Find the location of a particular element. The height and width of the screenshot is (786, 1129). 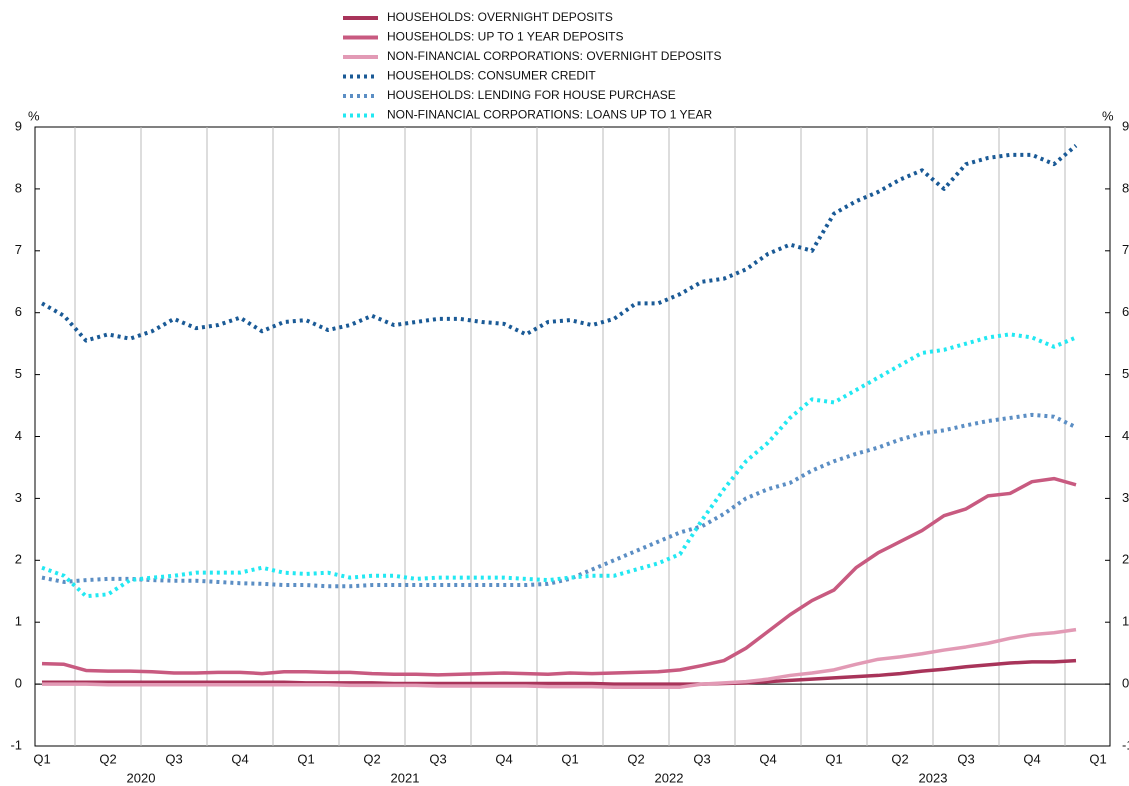

legend-label: HOUSEHOLDS: CONSUMER CREDIT is located at coordinates (491, 76).